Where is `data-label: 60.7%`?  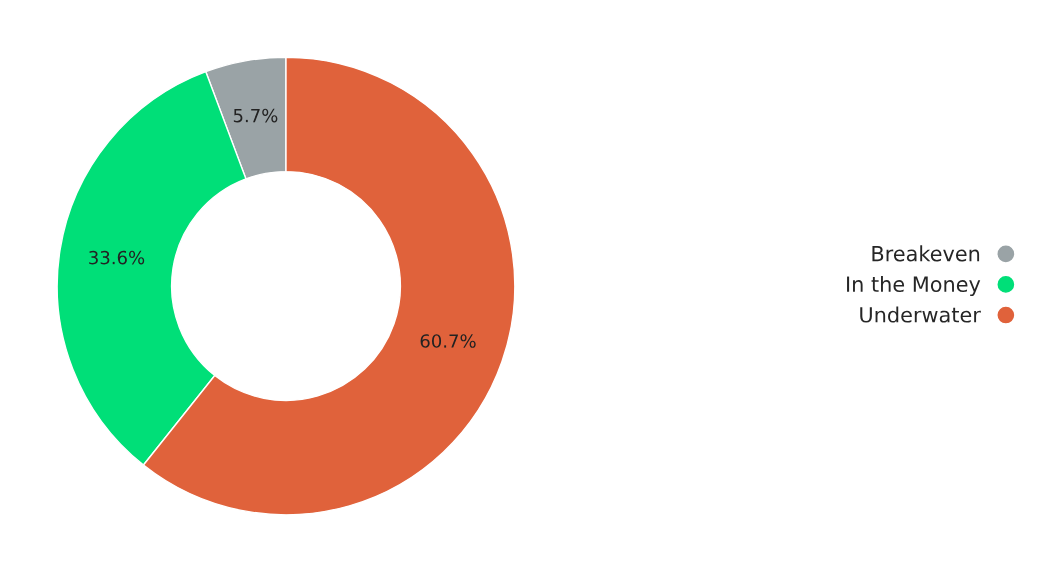
data-label: 60.7% is located at coordinates (448, 341).